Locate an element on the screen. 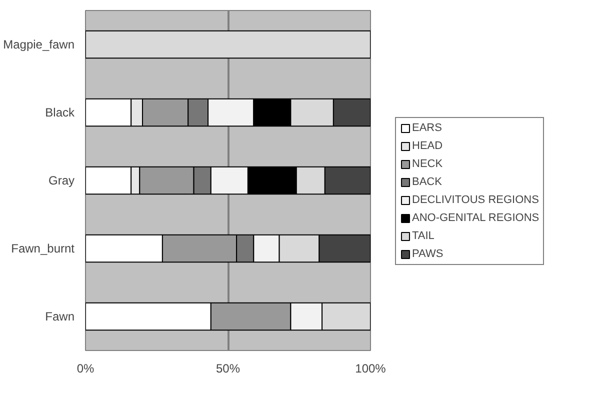 This screenshot has width=605, height=410. legend-label: NECK is located at coordinates (427, 164).